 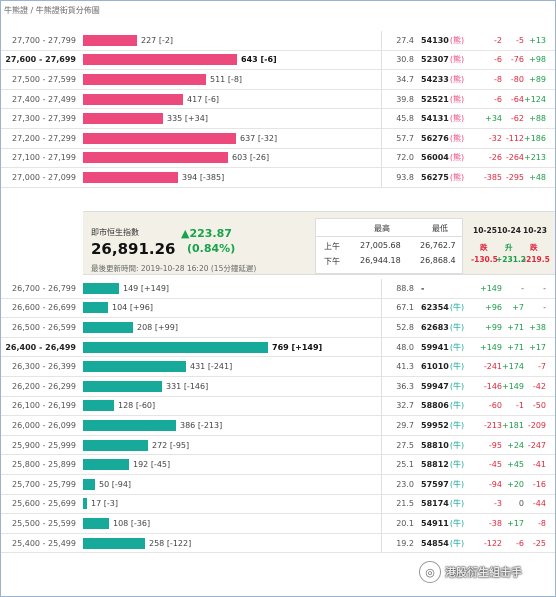 I want to click on code-text: 54233, so click(x=435, y=79).